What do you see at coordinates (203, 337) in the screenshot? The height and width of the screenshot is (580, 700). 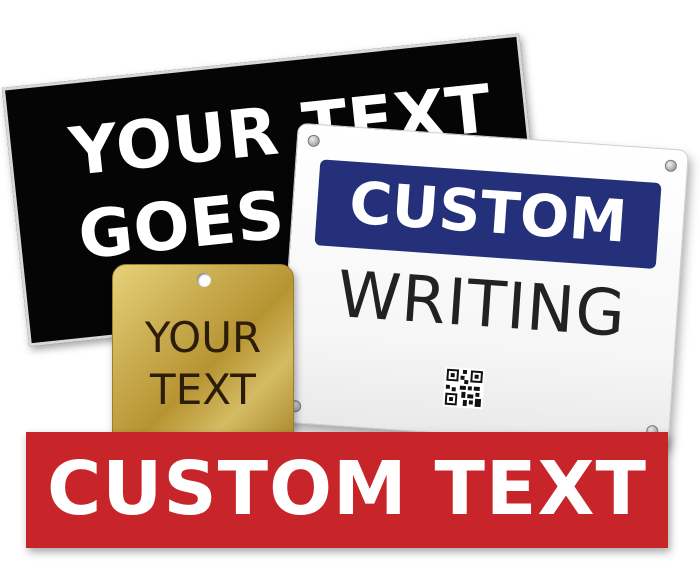 I see `brass-tag-line-1: YOUR` at bounding box center [203, 337].